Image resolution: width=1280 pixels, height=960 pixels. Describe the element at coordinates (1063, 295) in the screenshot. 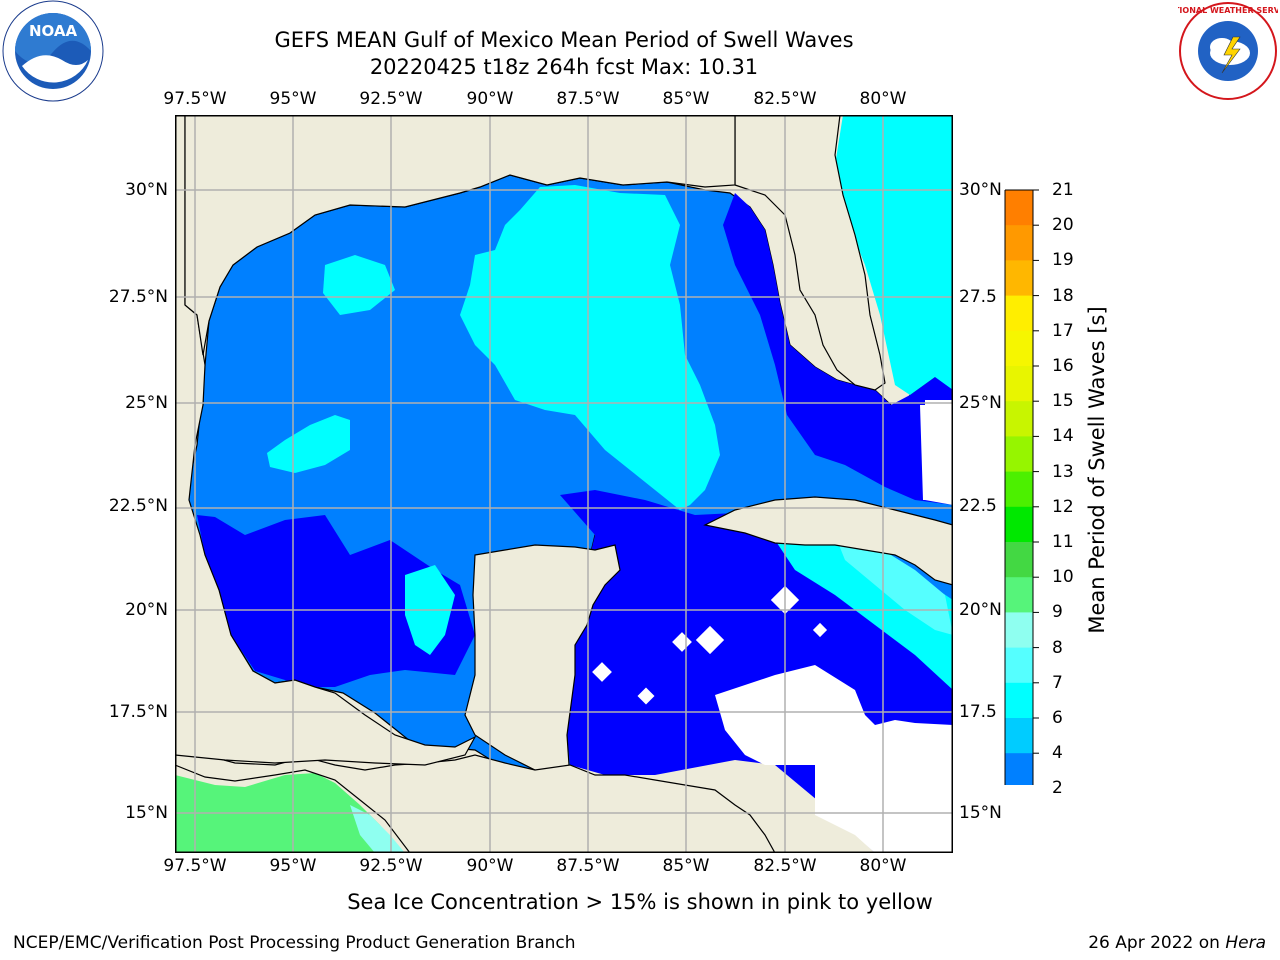

I see `colorbar-tick-label: 18` at that location.